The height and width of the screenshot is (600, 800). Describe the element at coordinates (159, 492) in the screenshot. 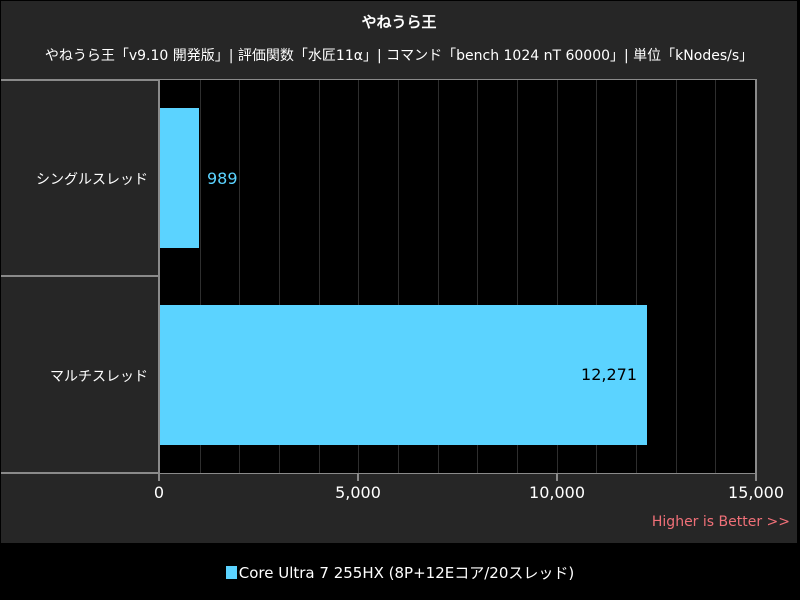

I see `x-tick-label-0: 0` at that location.